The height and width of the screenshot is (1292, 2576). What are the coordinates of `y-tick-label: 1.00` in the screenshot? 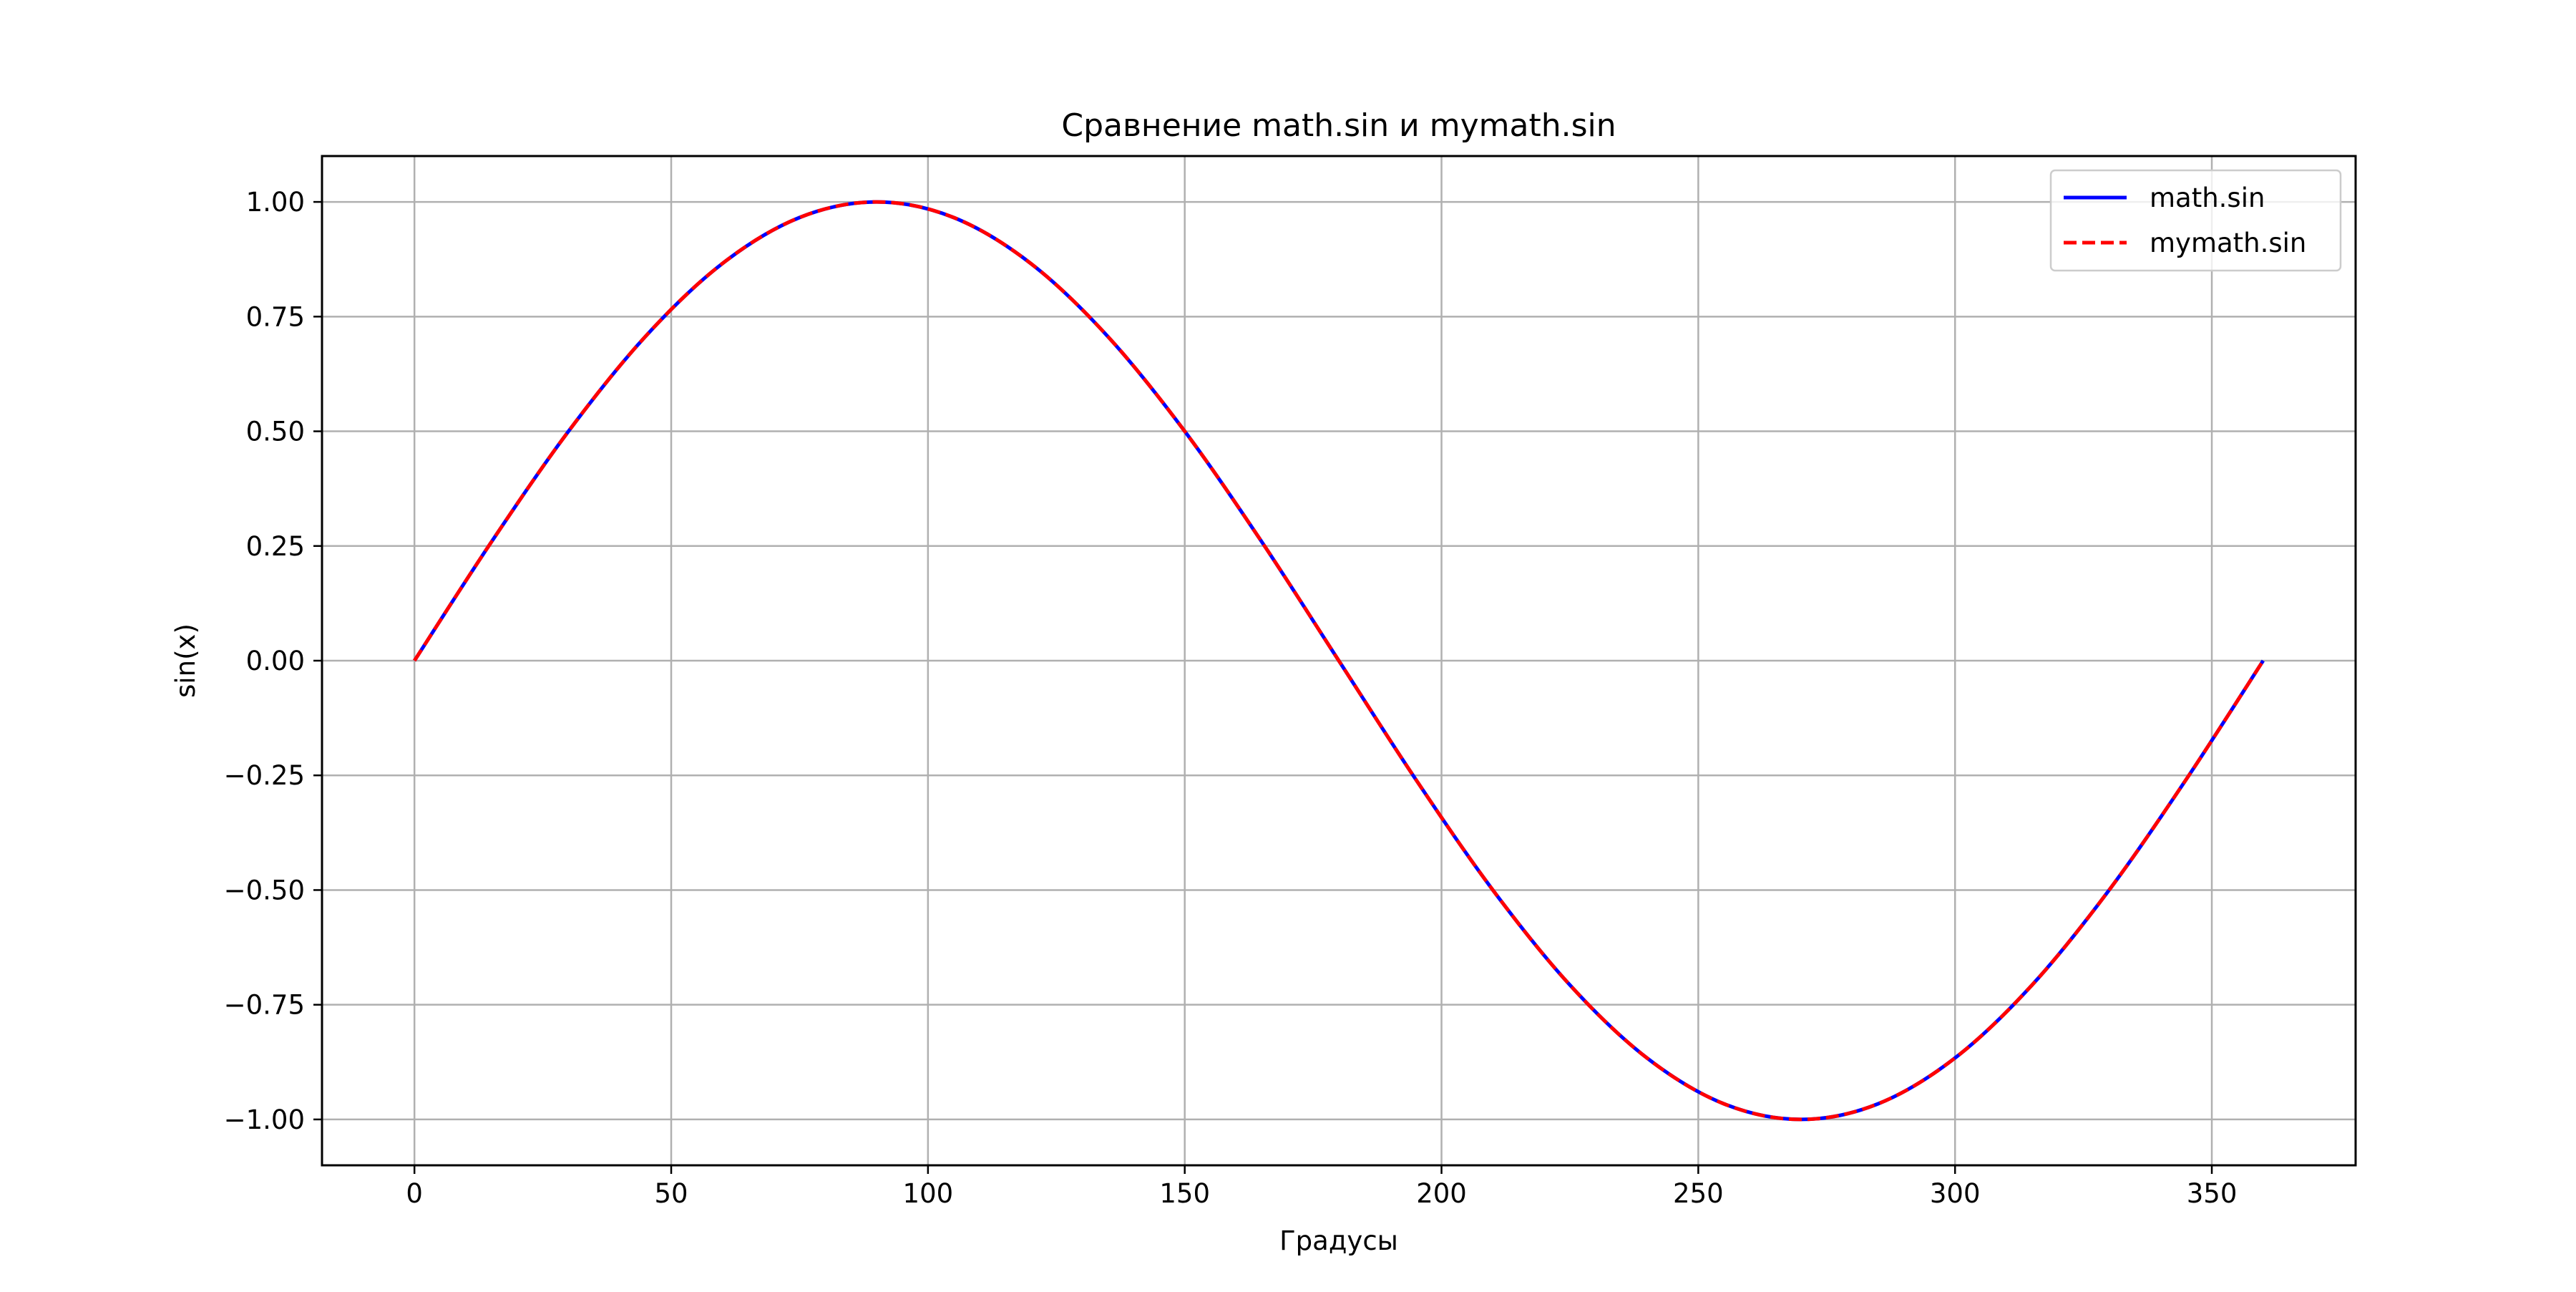 It's located at (275, 202).